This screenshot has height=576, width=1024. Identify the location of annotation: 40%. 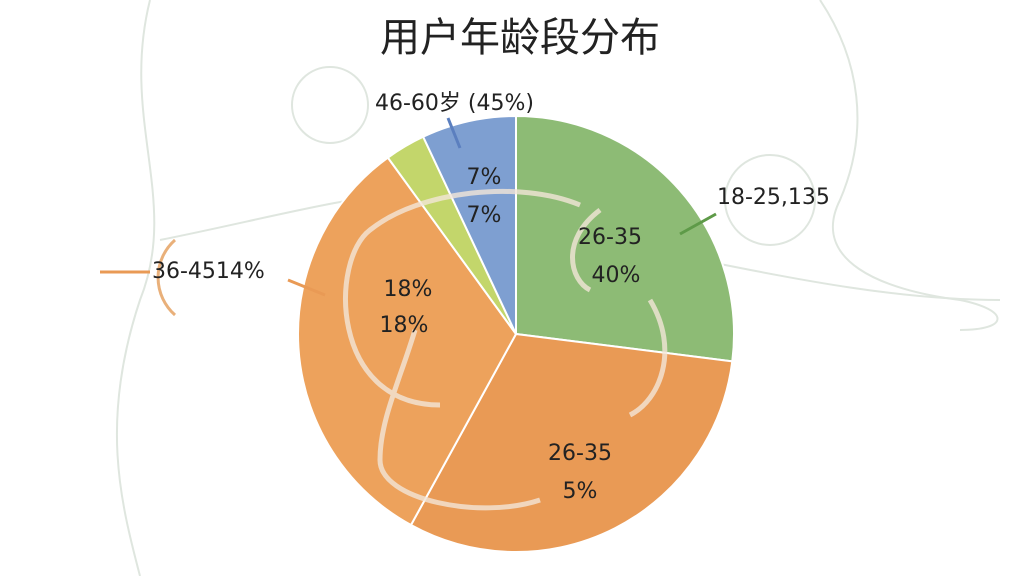
(616, 275).